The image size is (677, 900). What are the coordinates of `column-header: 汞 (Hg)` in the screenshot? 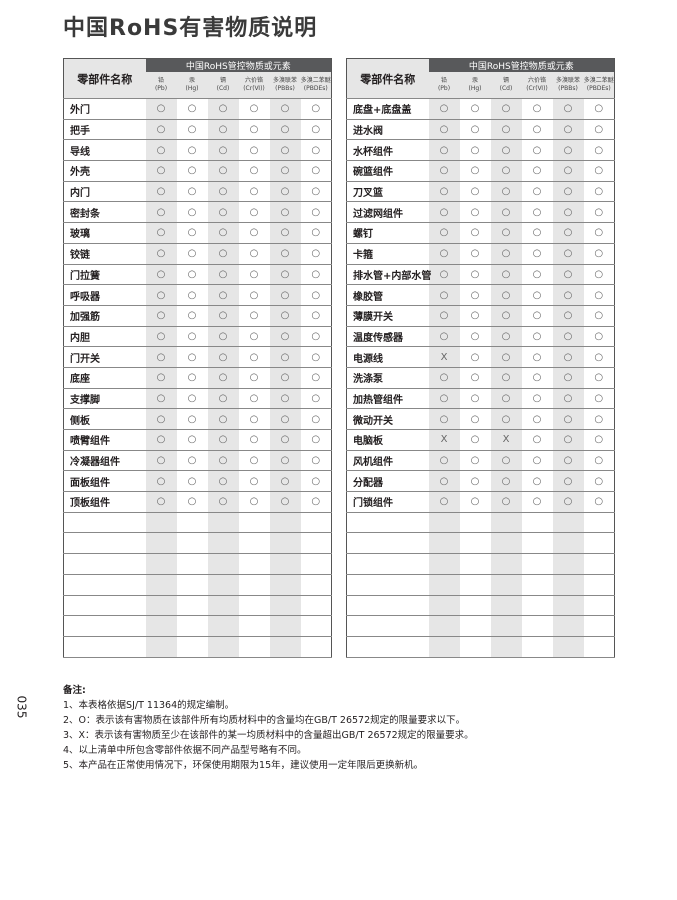 It's located at (475, 85).